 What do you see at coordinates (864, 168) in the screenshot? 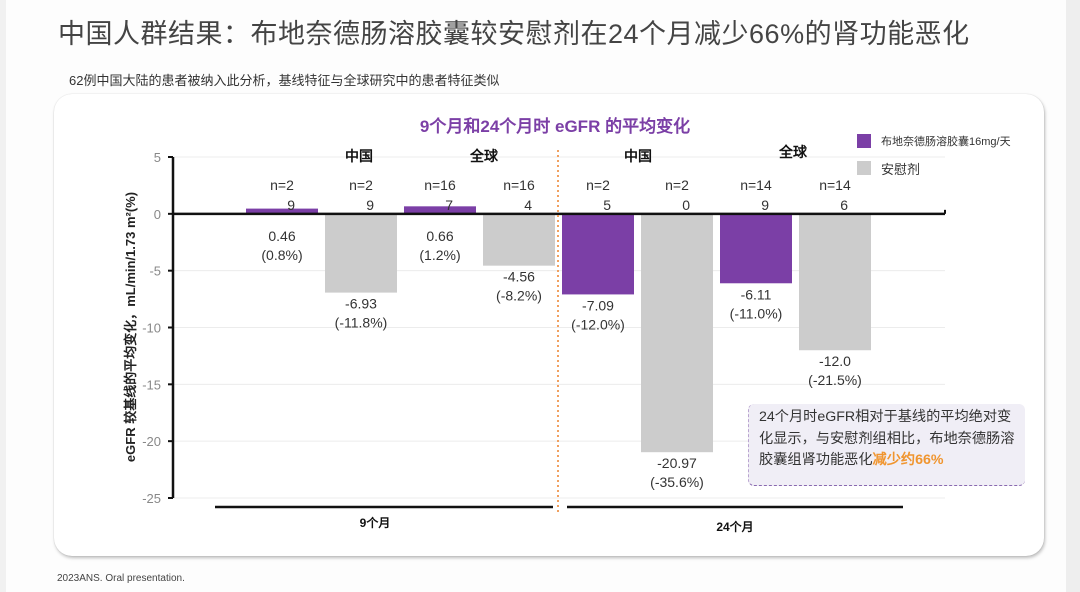
I see `legend-swatch-placebo` at bounding box center [864, 168].